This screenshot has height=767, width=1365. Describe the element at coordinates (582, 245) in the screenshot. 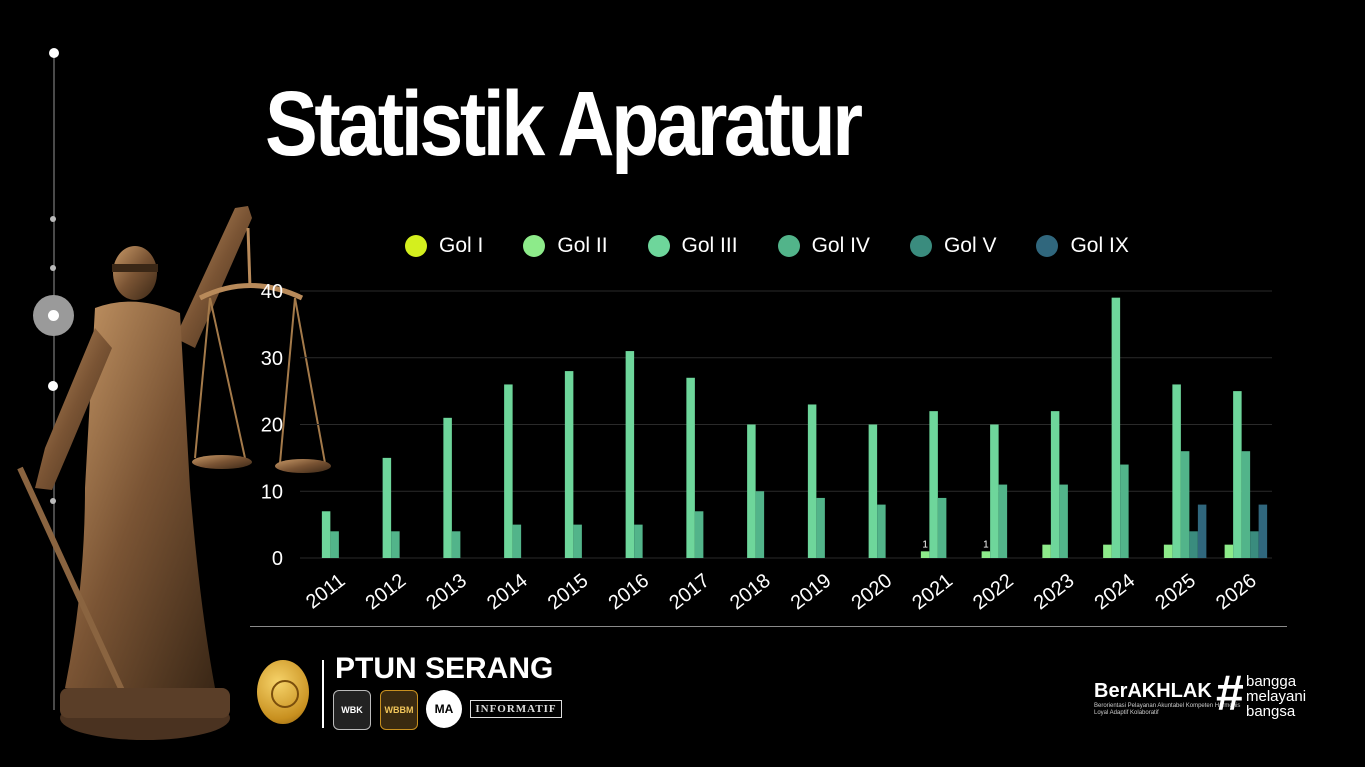

I see `legend-label: Gol II` at that location.